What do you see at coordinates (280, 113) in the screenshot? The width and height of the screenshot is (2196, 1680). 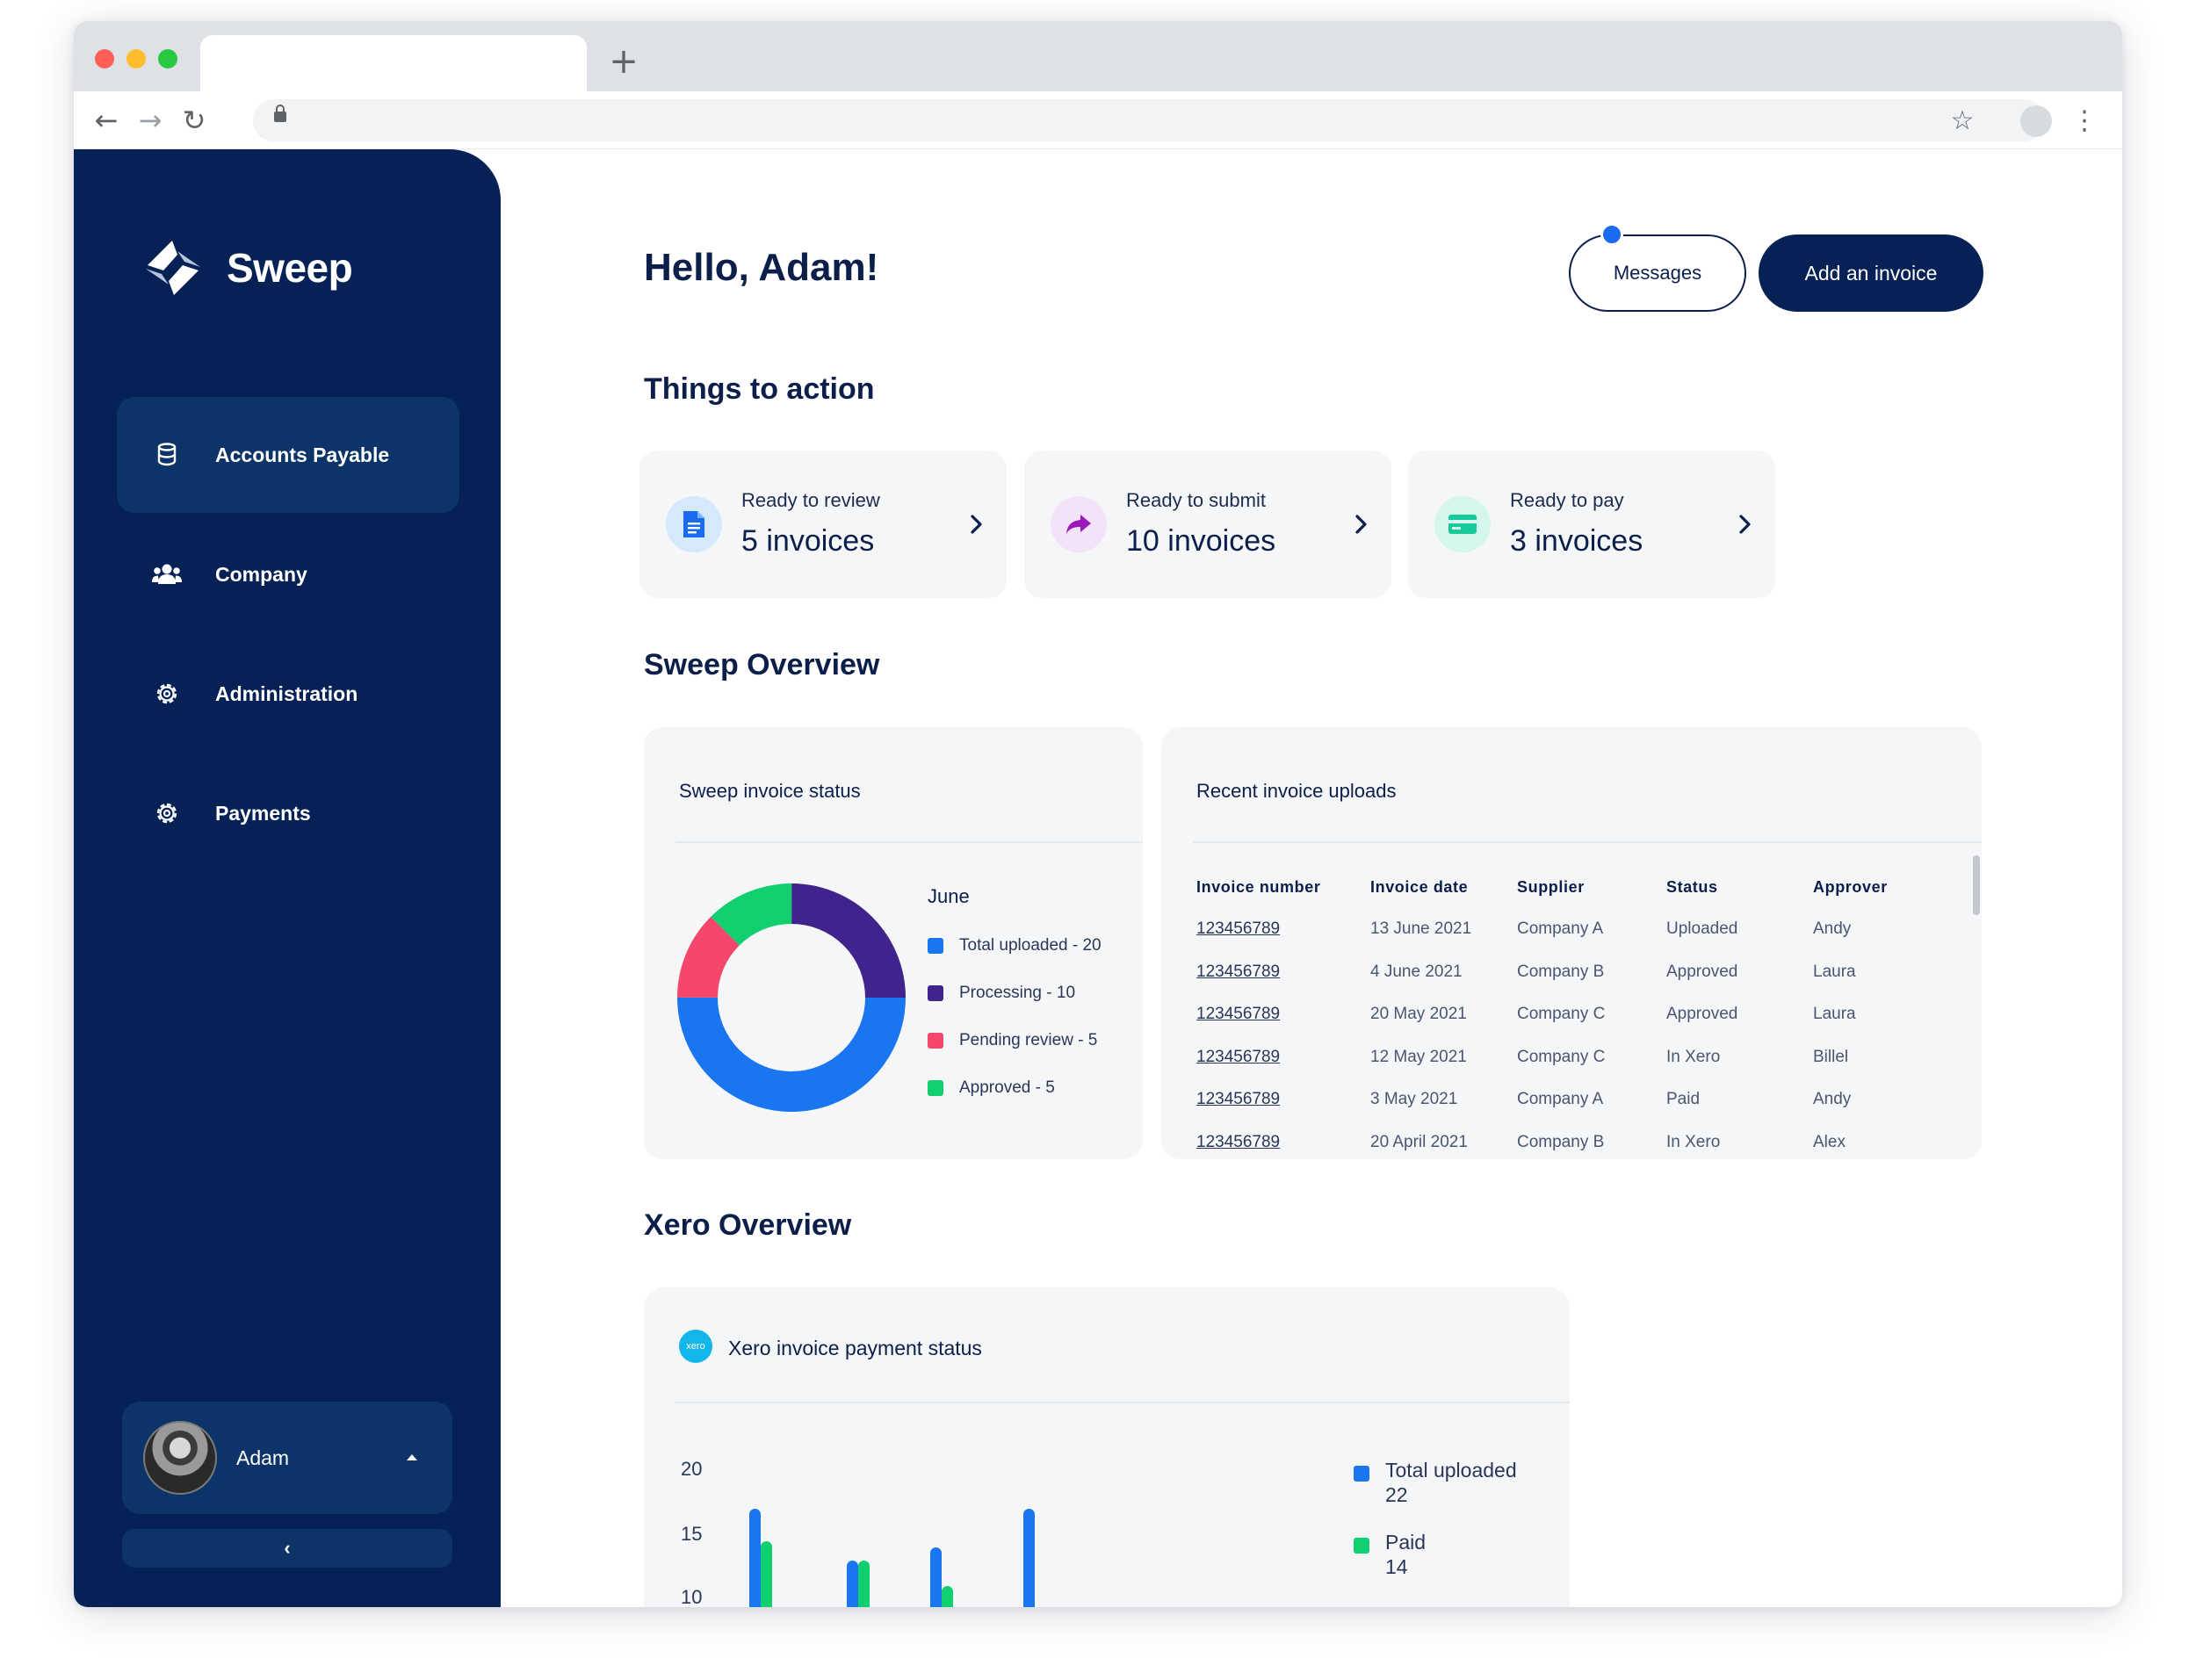 I see `lock-icon` at bounding box center [280, 113].